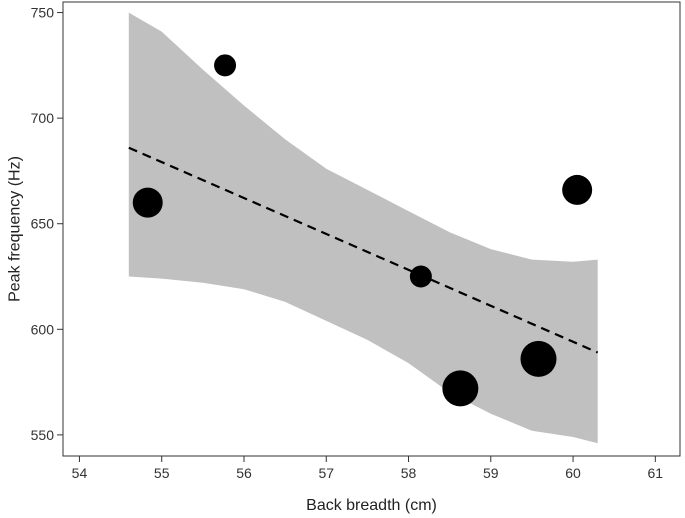 The height and width of the screenshot is (518, 685). I want to click on x-tick-label: 58, so click(409, 473).